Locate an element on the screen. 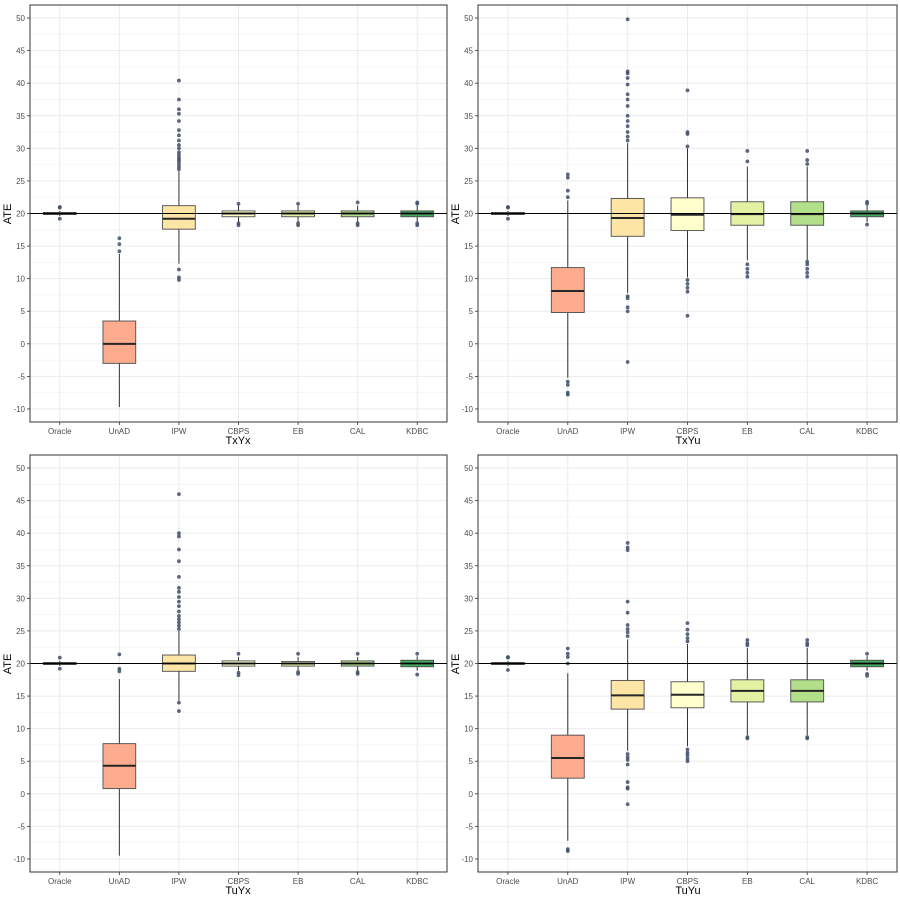 The width and height of the screenshot is (900, 900). box-eb is located at coordinates (747, 689).